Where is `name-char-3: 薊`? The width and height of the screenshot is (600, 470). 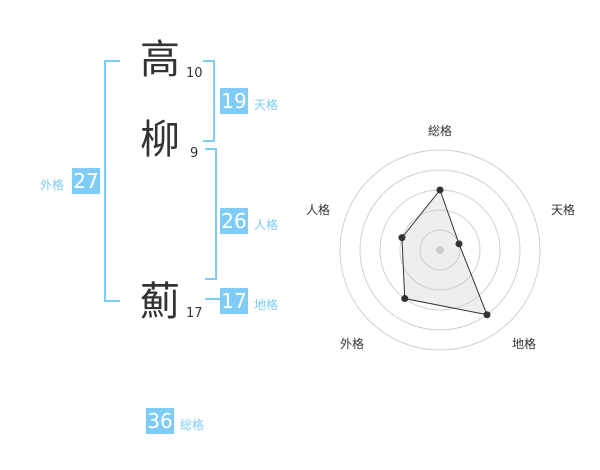 name-char-3: 薊 is located at coordinates (160, 302).